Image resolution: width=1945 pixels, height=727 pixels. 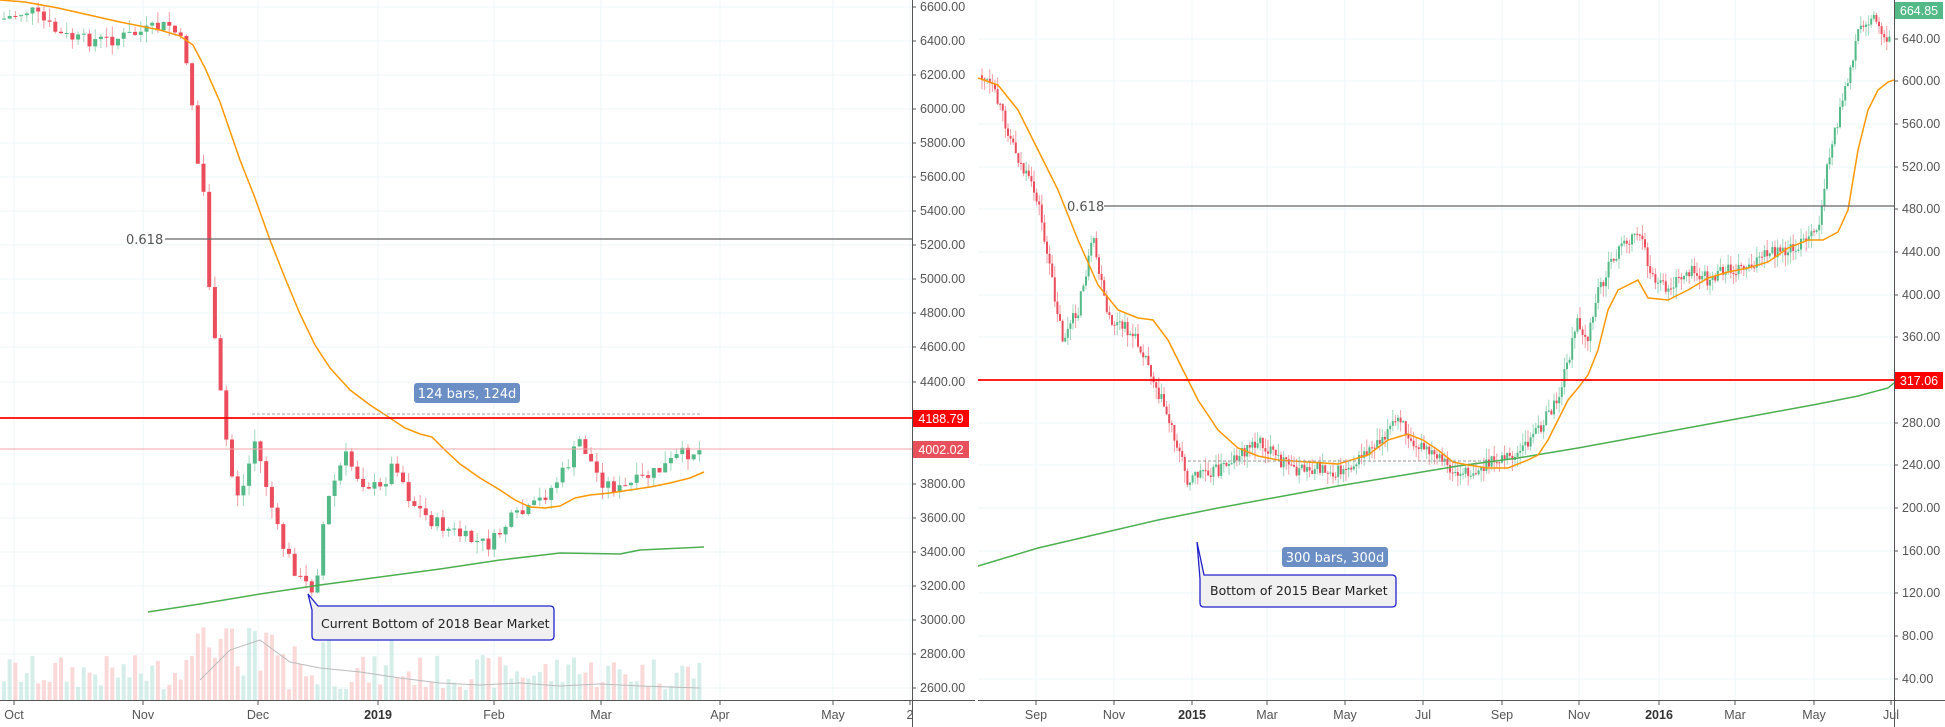 What do you see at coordinates (1267, 715) in the screenshot?
I see `x-tick-label: Mar` at bounding box center [1267, 715].